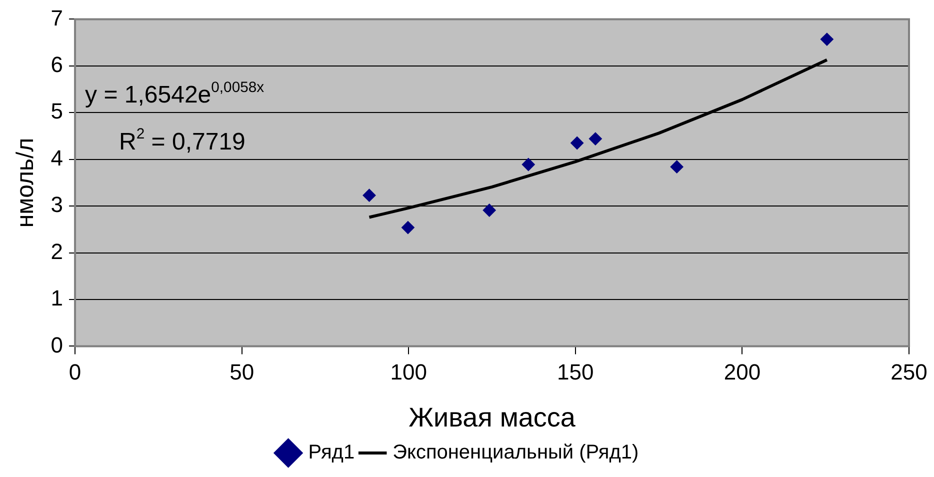 The width and height of the screenshot is (934, 477). Describe the element at coordinates (575, 371) in the screenshot. I see `x-tick-label: 150` at that location.